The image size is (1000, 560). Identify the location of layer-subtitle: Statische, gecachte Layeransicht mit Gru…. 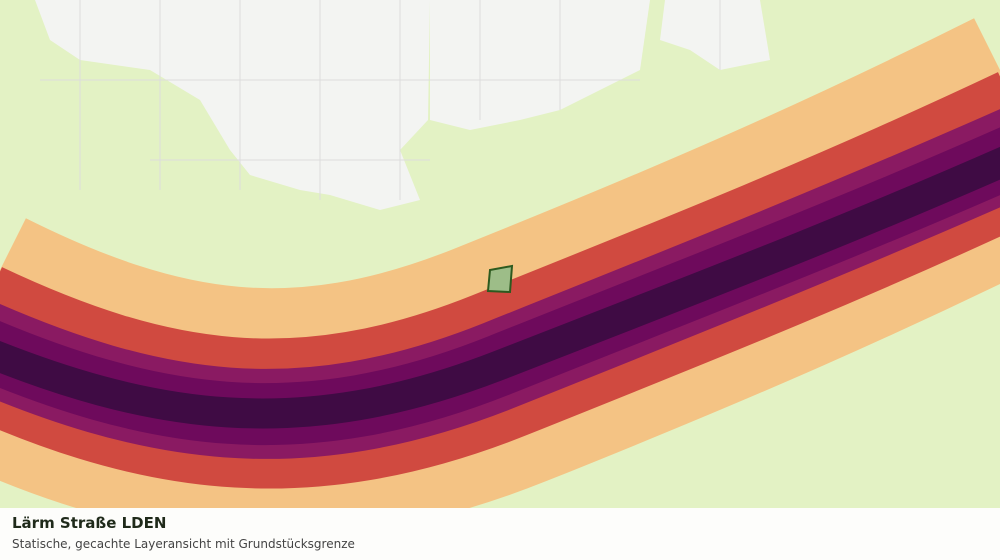
(183, 544).